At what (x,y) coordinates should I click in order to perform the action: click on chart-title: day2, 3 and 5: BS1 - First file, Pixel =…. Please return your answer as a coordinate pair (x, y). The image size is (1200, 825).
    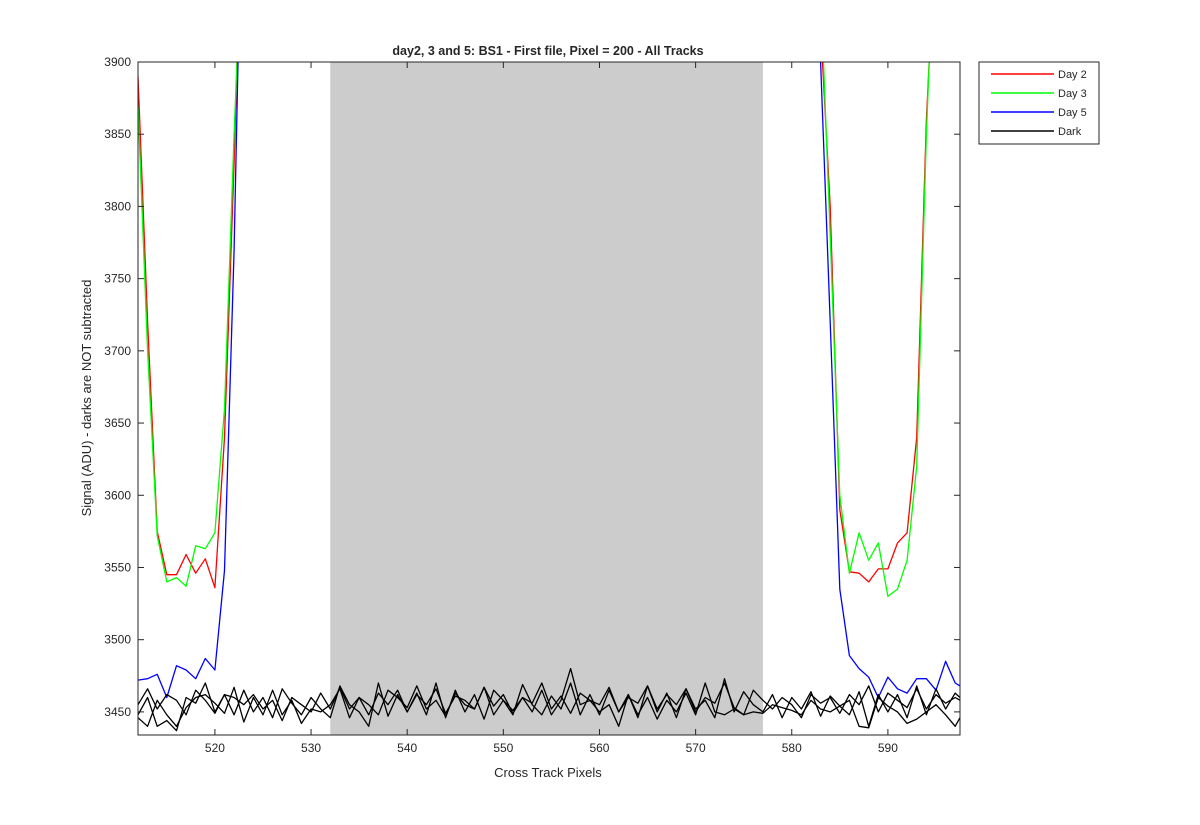
    Looking at the image, I should click on (547, 51).